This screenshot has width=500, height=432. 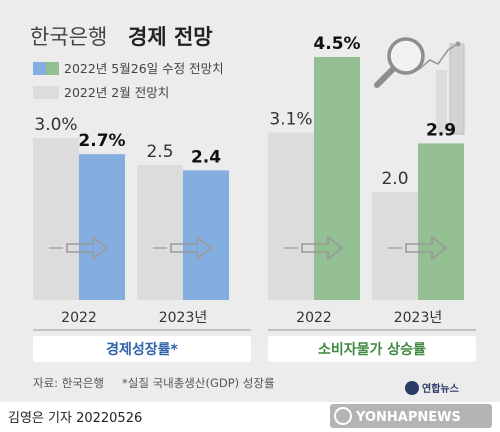 What do you see at coordinates (75, 418) in the screenshot?
I see `credit-line: 김영은 기자 20220526` at bounding box center [75, 418].